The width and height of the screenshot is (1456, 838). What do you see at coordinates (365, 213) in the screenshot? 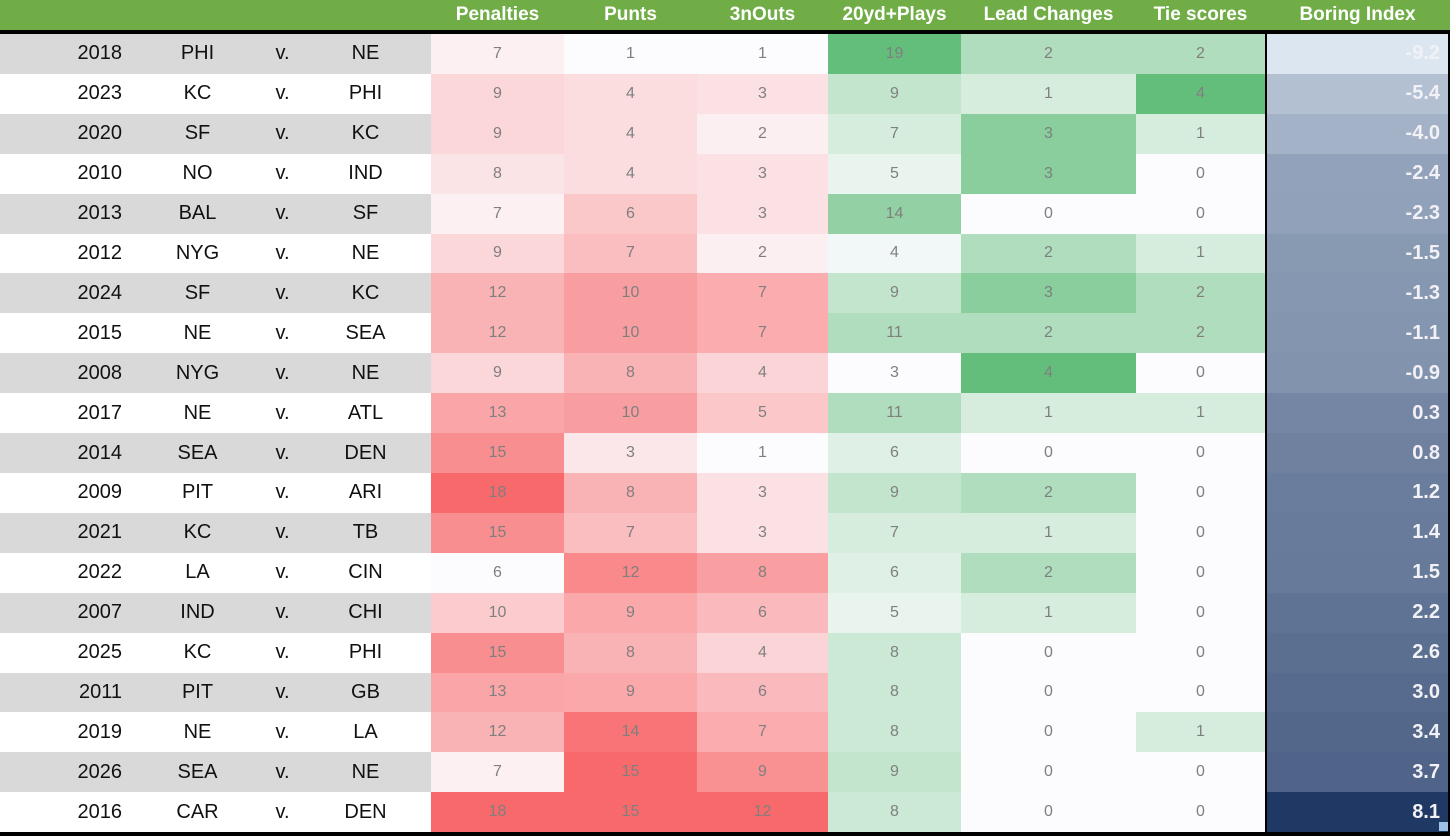
I see `cell-team2: SF` at bounding box center [365, 213].